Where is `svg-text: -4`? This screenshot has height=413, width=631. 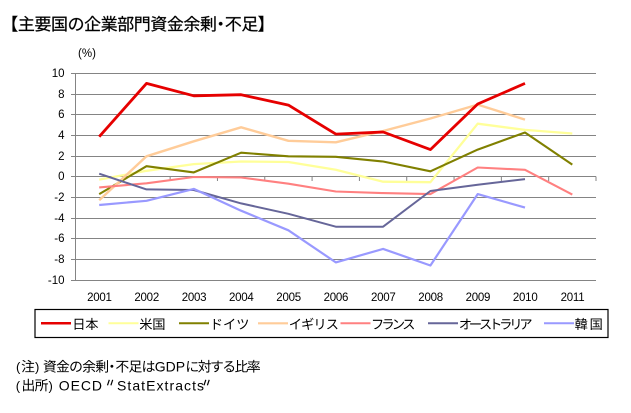
svg-text: -4 is located at coordinates (59, 219).